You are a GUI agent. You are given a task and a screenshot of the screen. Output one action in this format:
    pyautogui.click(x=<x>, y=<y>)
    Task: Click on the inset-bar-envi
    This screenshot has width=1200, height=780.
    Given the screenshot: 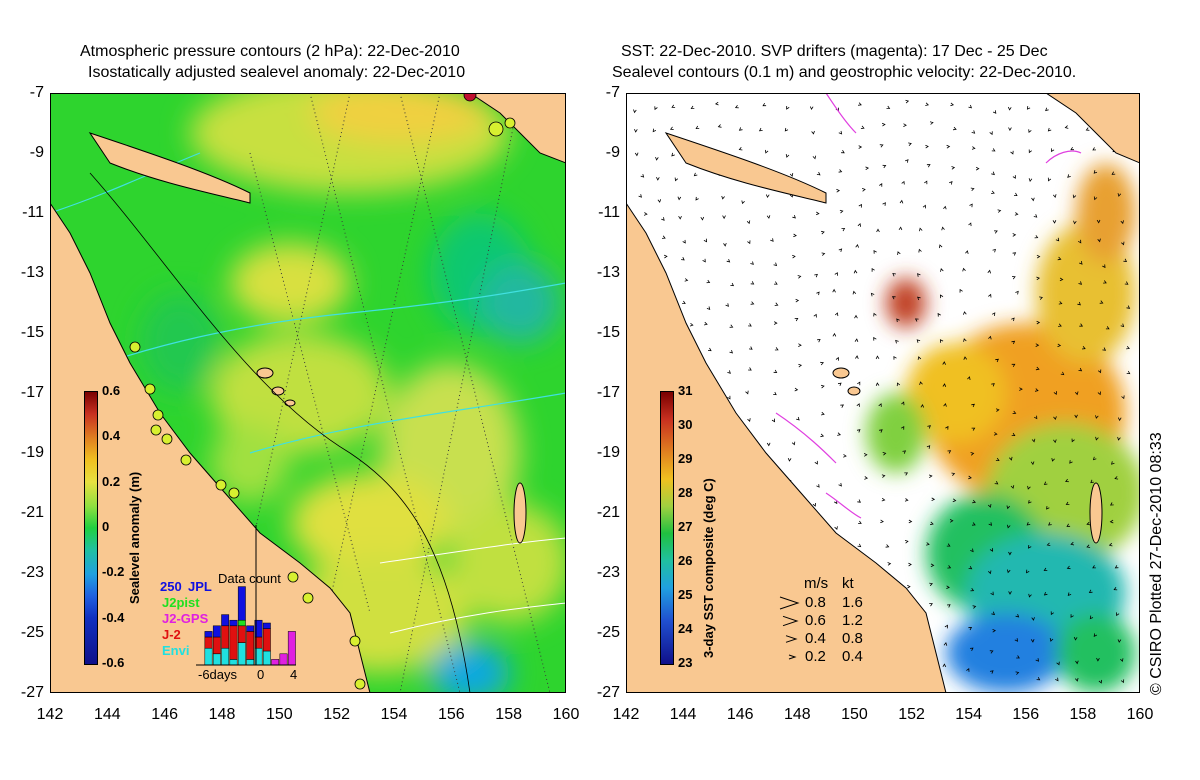 What is the action you would take?
    pyautogui.click(x=266, y=658)
    